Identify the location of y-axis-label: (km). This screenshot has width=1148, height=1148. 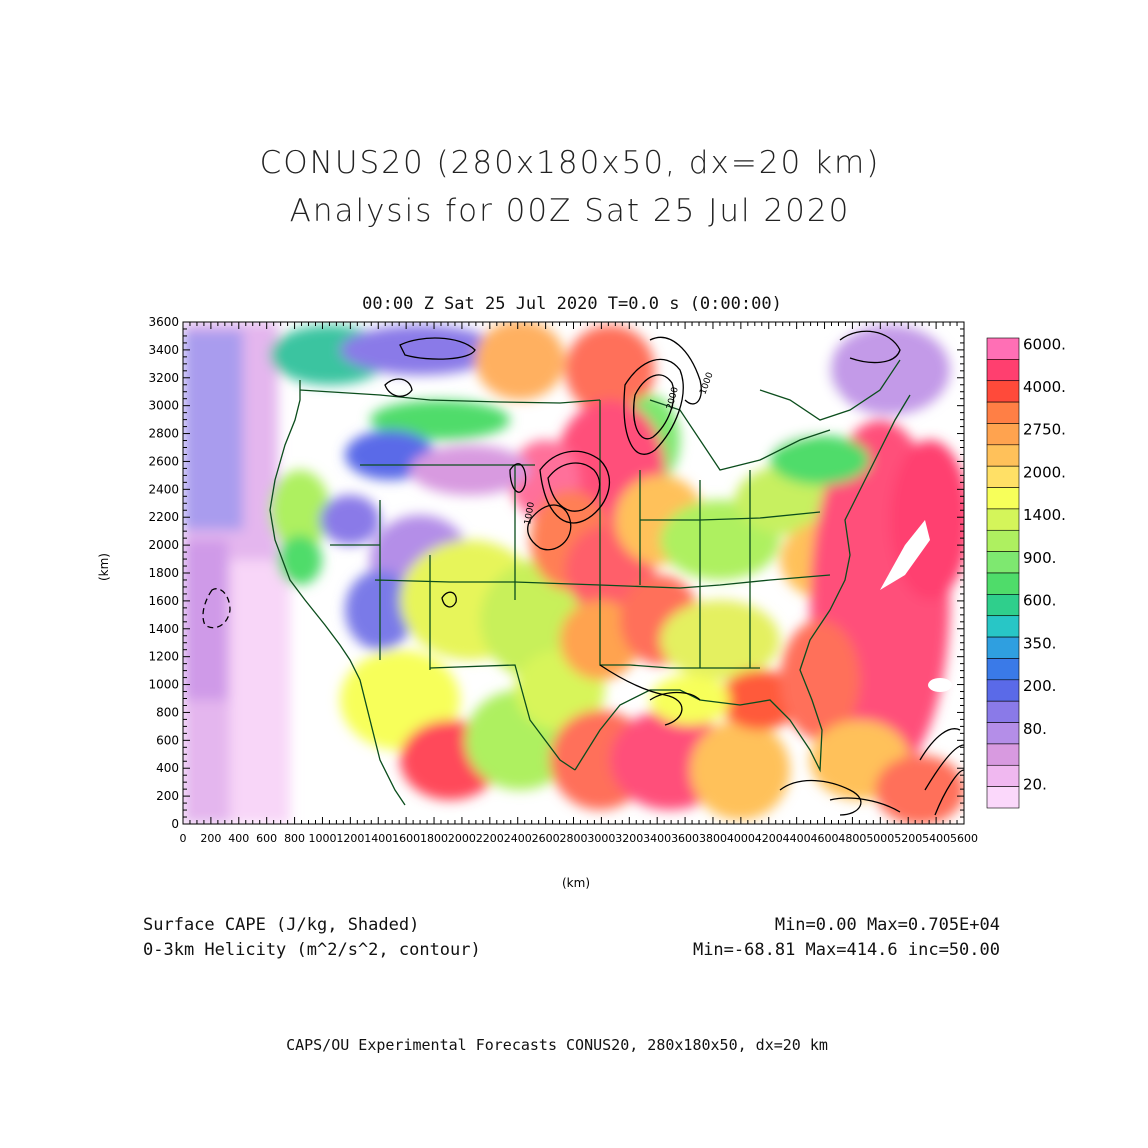
(104, 567).